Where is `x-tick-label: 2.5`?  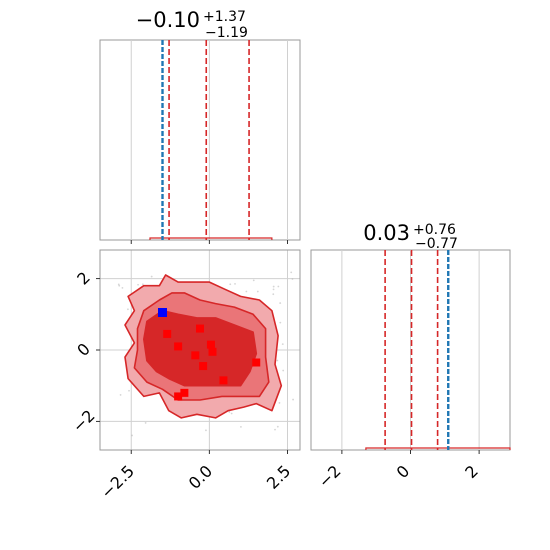 x-tick-label: 2.5 is located at coordinates (278, 476).